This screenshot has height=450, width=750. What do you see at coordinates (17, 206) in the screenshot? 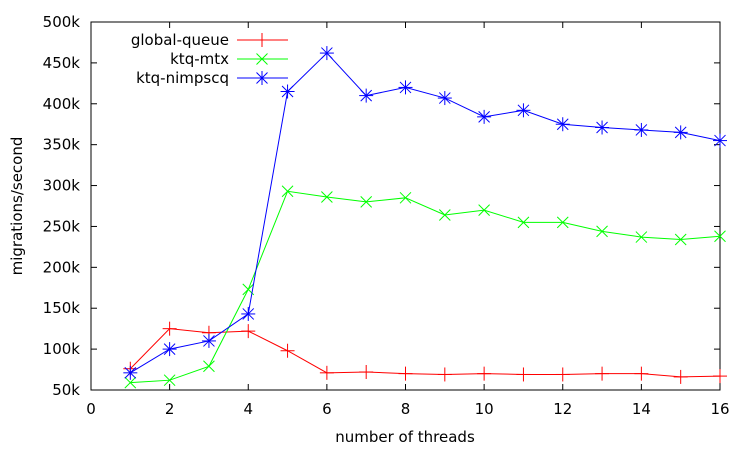
I see `y-axis-title: migrations/second` at bounding box center [17, 206].